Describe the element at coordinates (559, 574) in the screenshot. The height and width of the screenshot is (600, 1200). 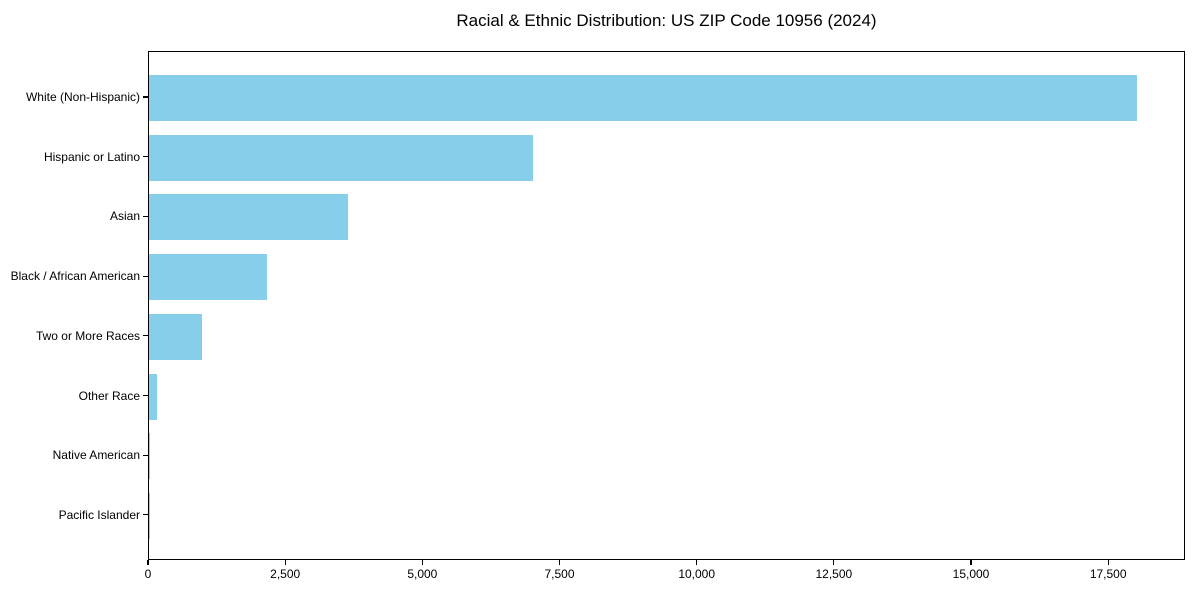
I see `x-axis-tick-label: 7,500` at that location.